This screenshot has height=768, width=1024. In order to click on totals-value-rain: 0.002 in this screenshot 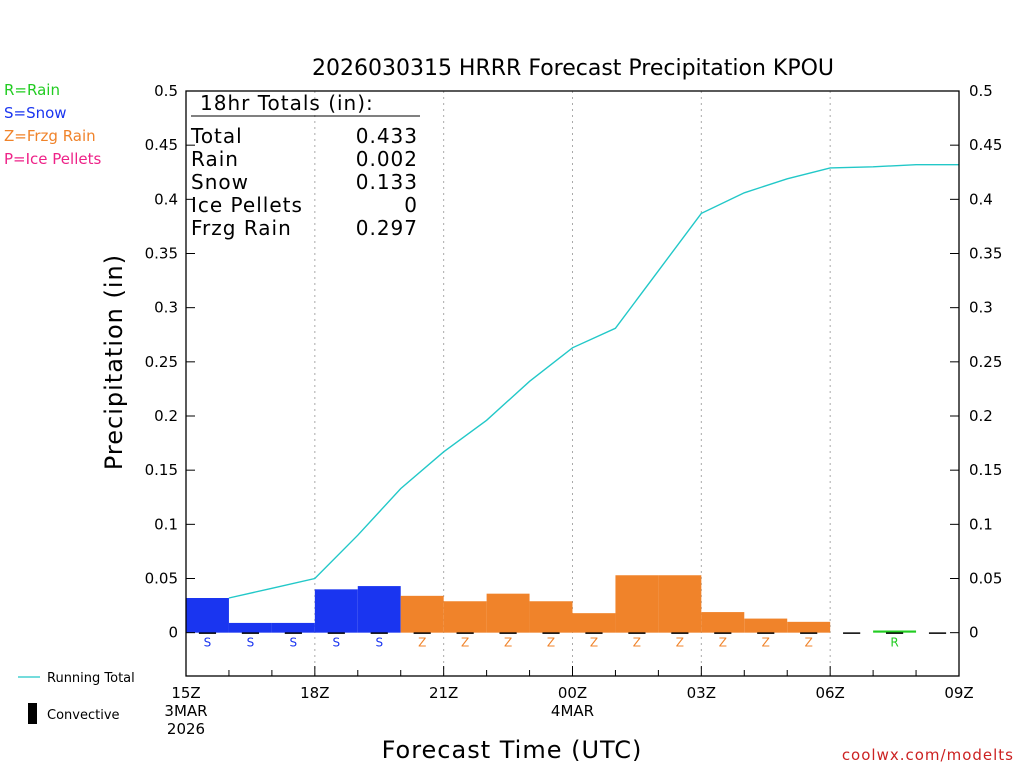, I will do `click(387, 159)`.